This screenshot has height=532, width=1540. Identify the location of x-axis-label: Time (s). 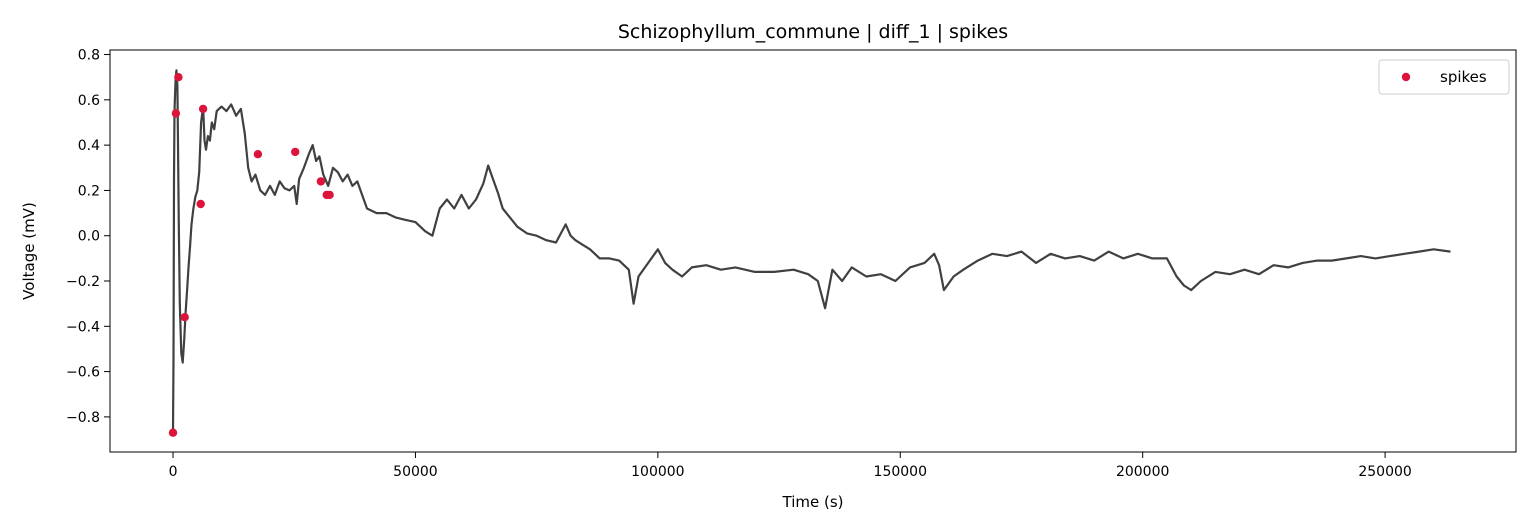
(813, 502).